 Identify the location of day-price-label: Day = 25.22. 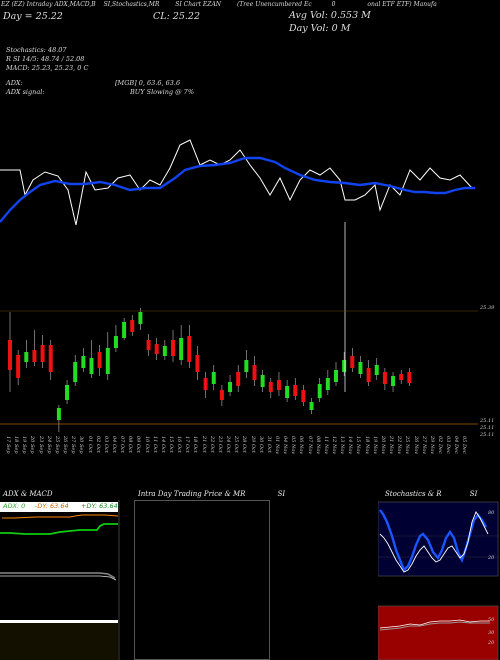
(33, 16).